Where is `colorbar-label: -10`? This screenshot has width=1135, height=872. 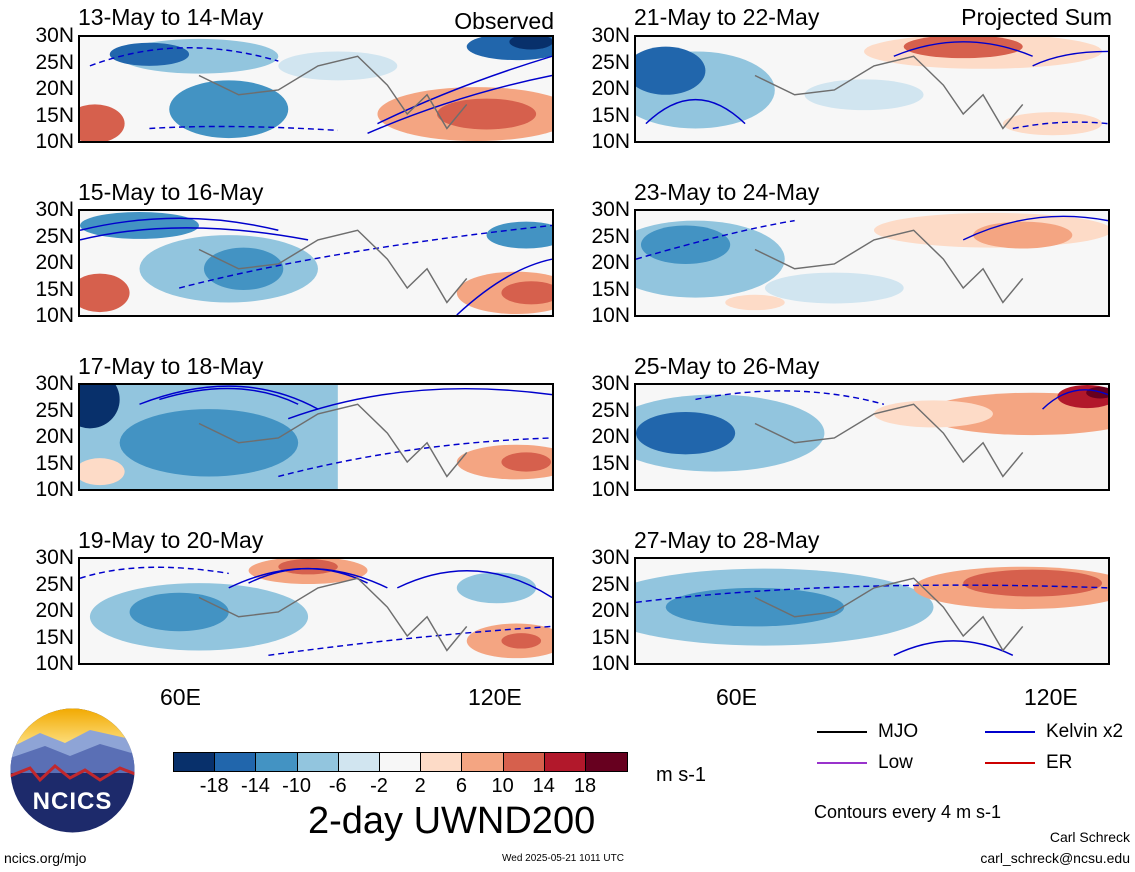
colorbar-label: -10 is located at coordinates (297, 786).